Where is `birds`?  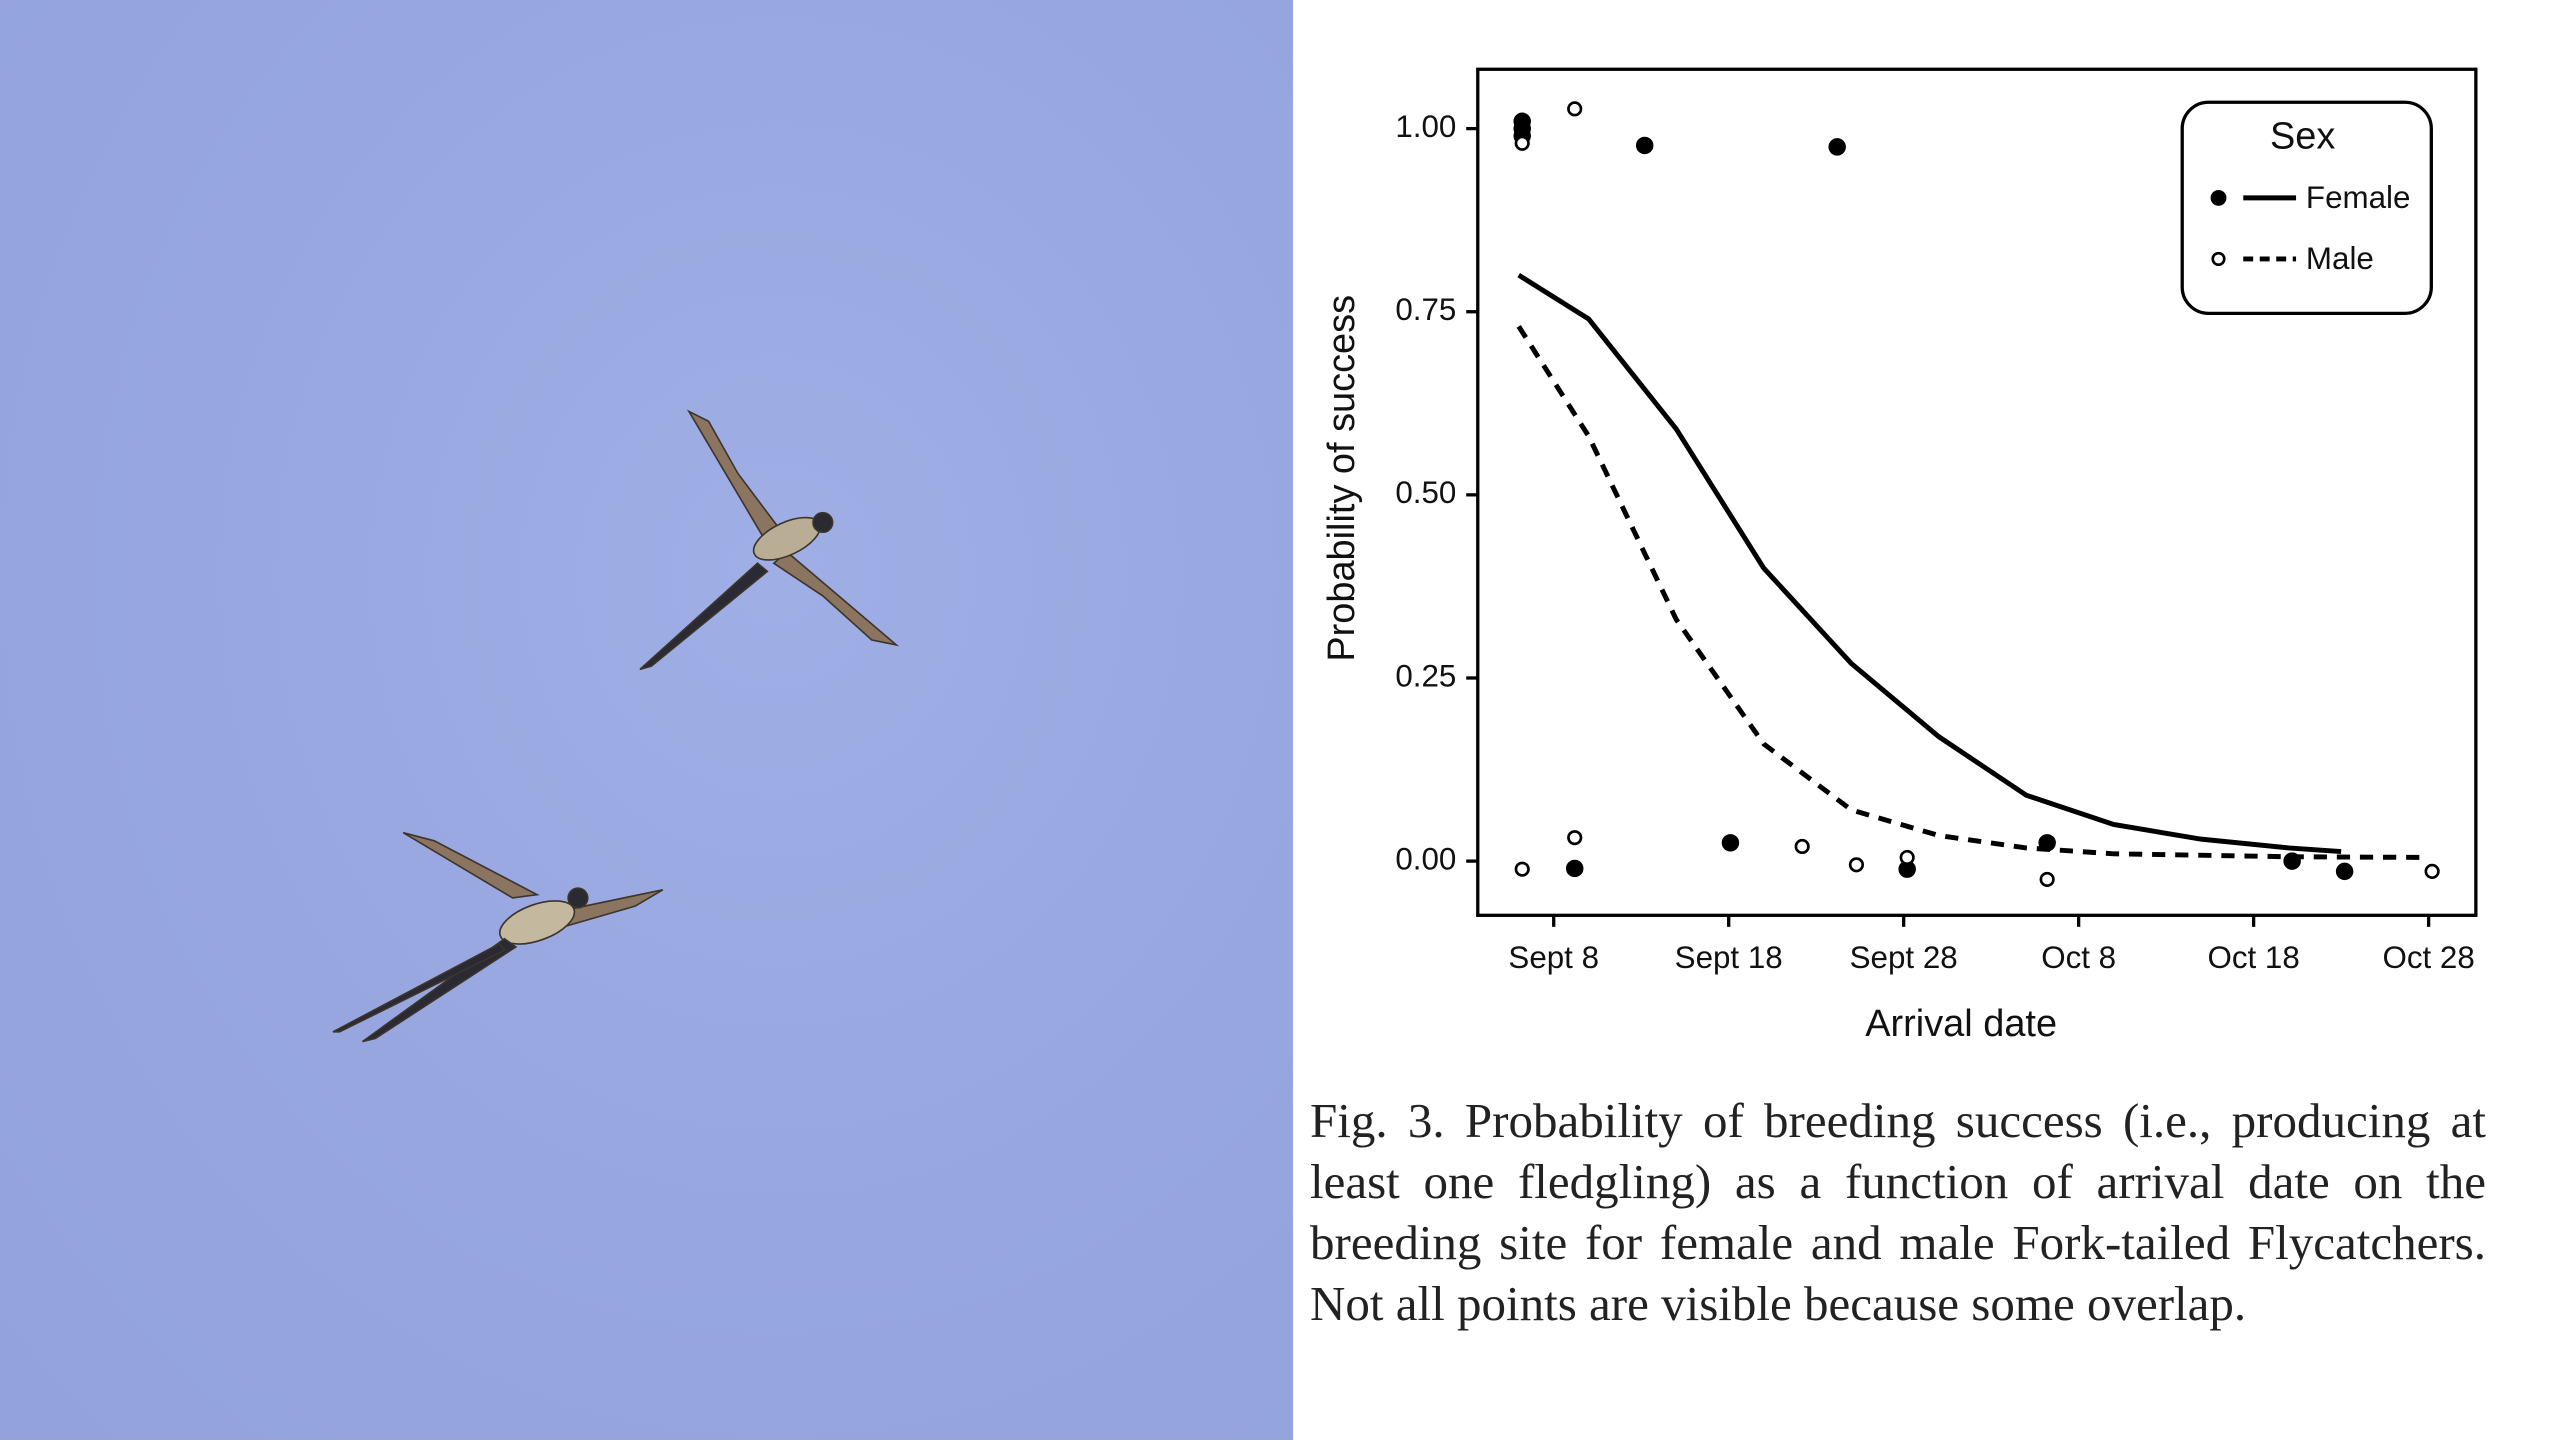 birds is located at coordinates (616, 726).